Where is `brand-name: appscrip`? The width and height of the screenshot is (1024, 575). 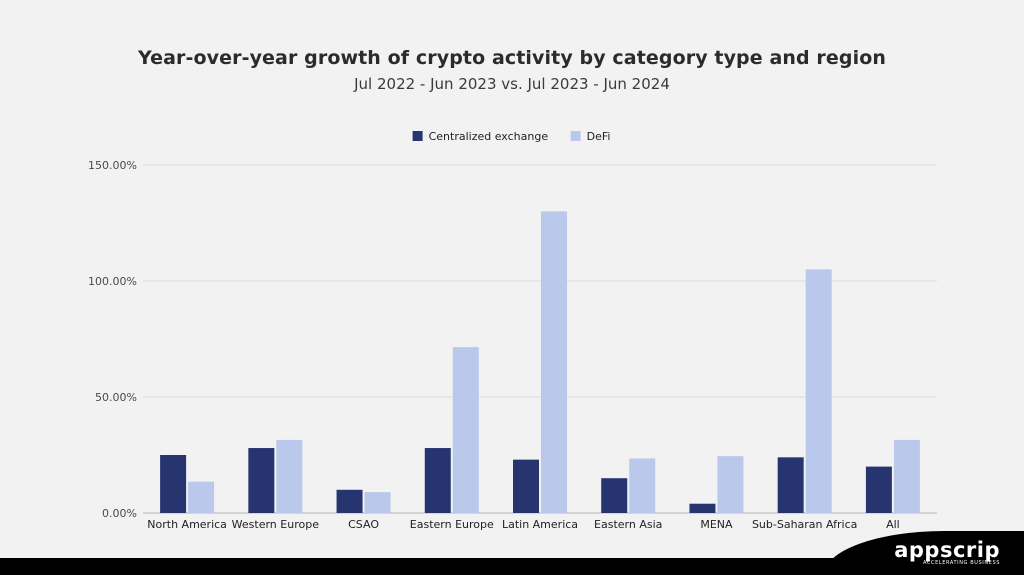
brand-name: appscrip is located at coordinates (947, 550).